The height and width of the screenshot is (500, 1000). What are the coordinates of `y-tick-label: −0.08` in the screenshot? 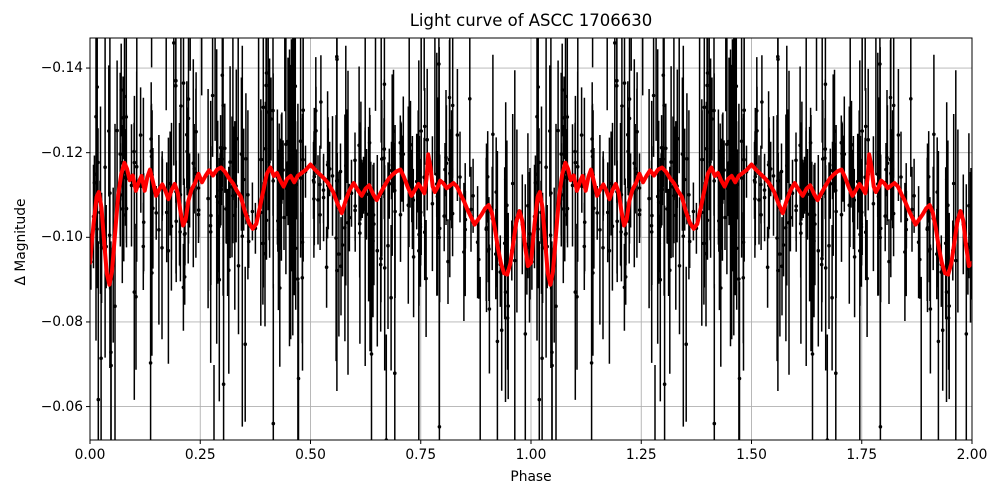 It's located at (61, 321).